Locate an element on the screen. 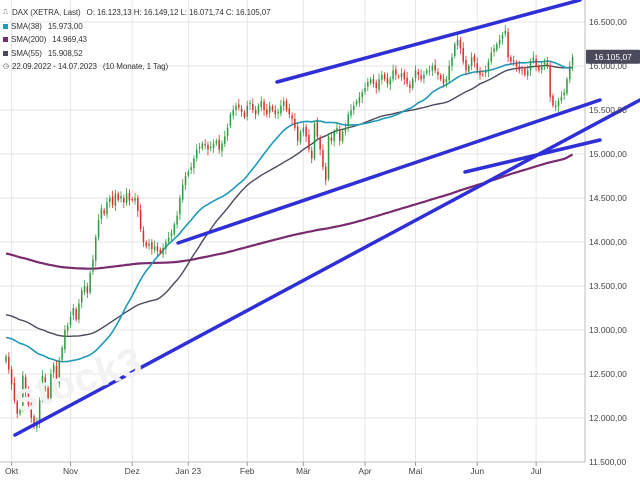 This screenshot has width=640, height=480. instrument-icon: ⎍ is located at coordinates (5, 12).